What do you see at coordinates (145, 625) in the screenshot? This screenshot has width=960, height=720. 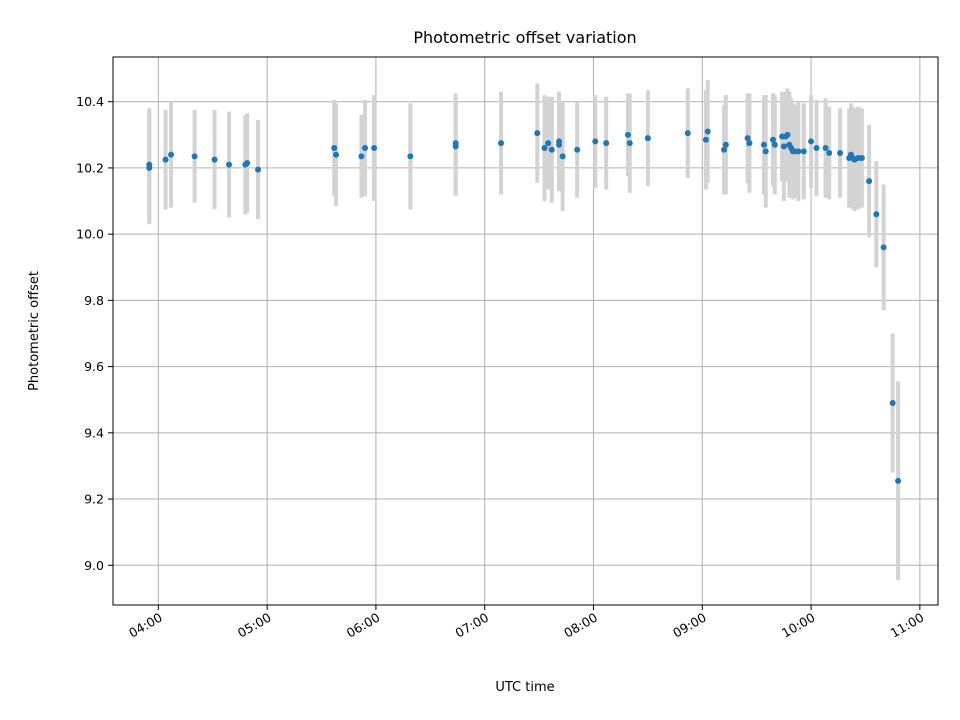 I see `x-tick-label: 04:00` at bounding box center [145, 625].